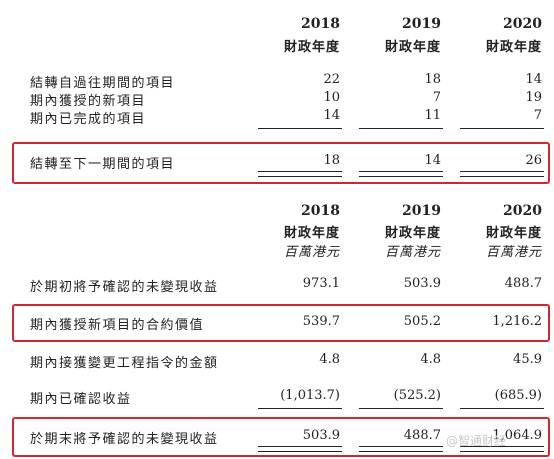  Describe the element at coordinates (281, 437) in the screenshot. I see `t2-total-highlight` at that location.